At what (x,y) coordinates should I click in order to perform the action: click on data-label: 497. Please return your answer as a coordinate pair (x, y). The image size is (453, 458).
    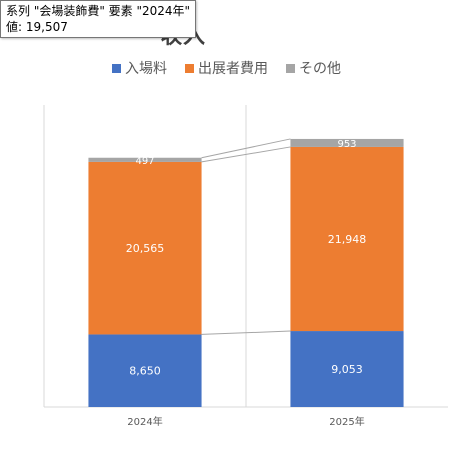
    Looking at the image, I should click on (144, 161).